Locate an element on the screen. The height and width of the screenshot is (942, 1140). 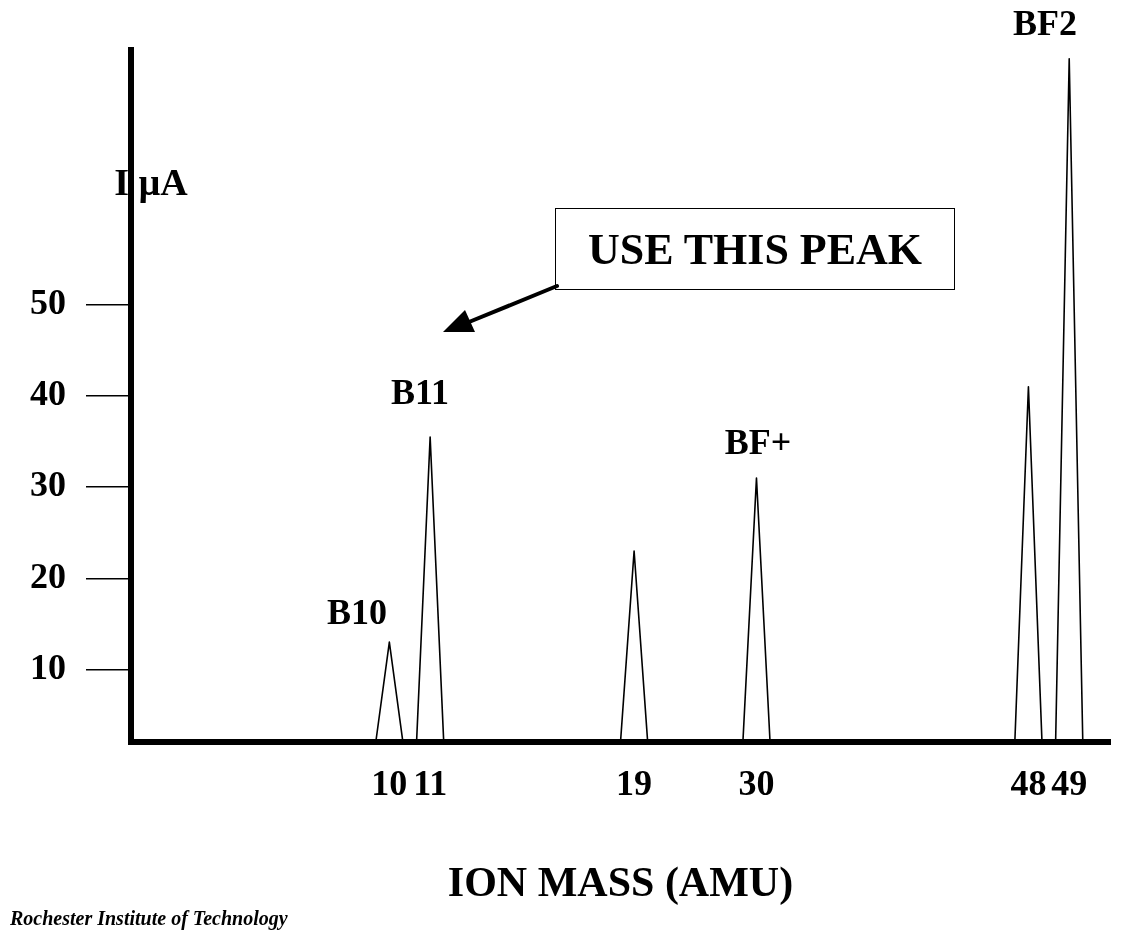
y-tick-label: 20 is located at coordinates (48, 575).